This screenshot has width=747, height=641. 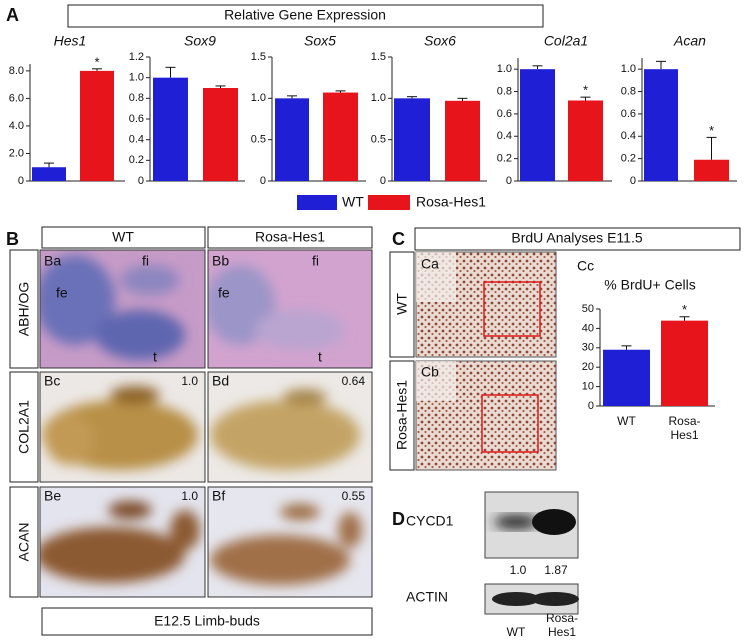 What do you see at coordinates (451, 202) in the screenshot?
I see `legend-label: Rosa-Hes1` at bounding box center [451, 202].